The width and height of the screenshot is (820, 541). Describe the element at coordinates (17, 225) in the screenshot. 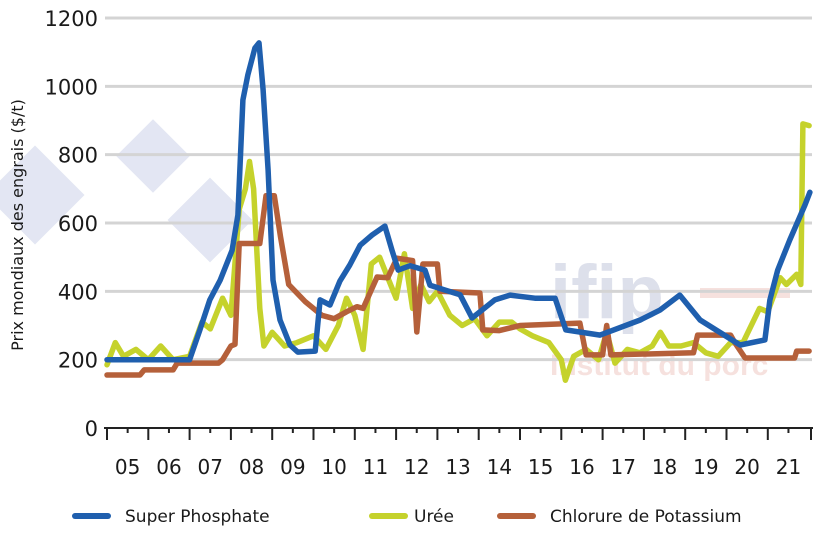

I see `y-axis-label: Prix mondiaux des engrais ($/t)` at that location.